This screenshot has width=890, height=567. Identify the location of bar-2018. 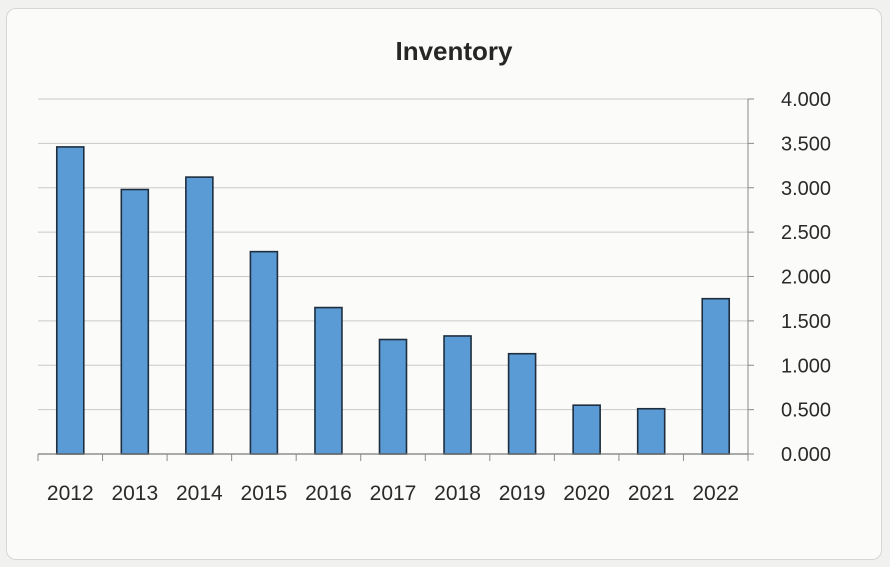
(457, 395).